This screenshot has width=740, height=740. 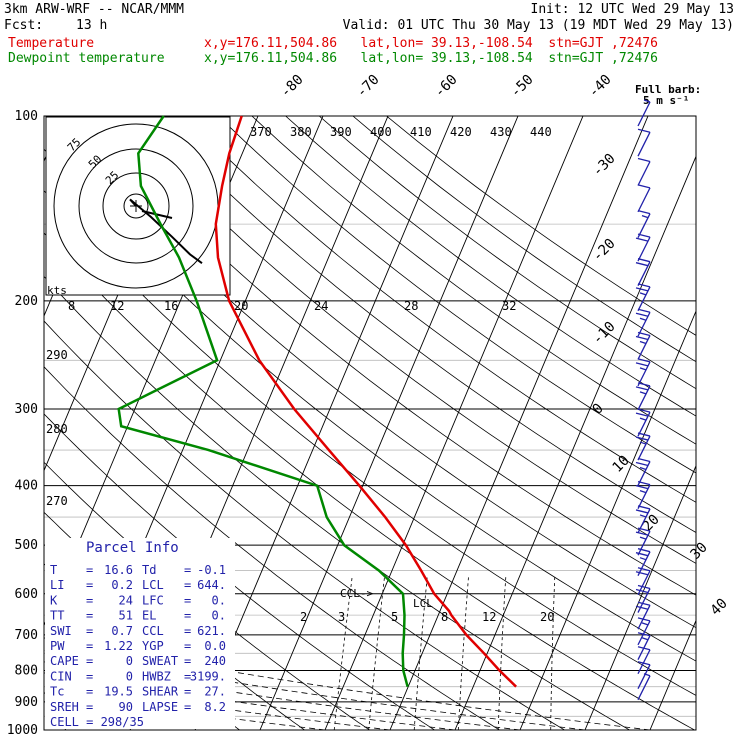 What do you see at coordinates (126, 600) in the screenshot?
I see `parcel-value: 24` at bounding box center [126, 600].